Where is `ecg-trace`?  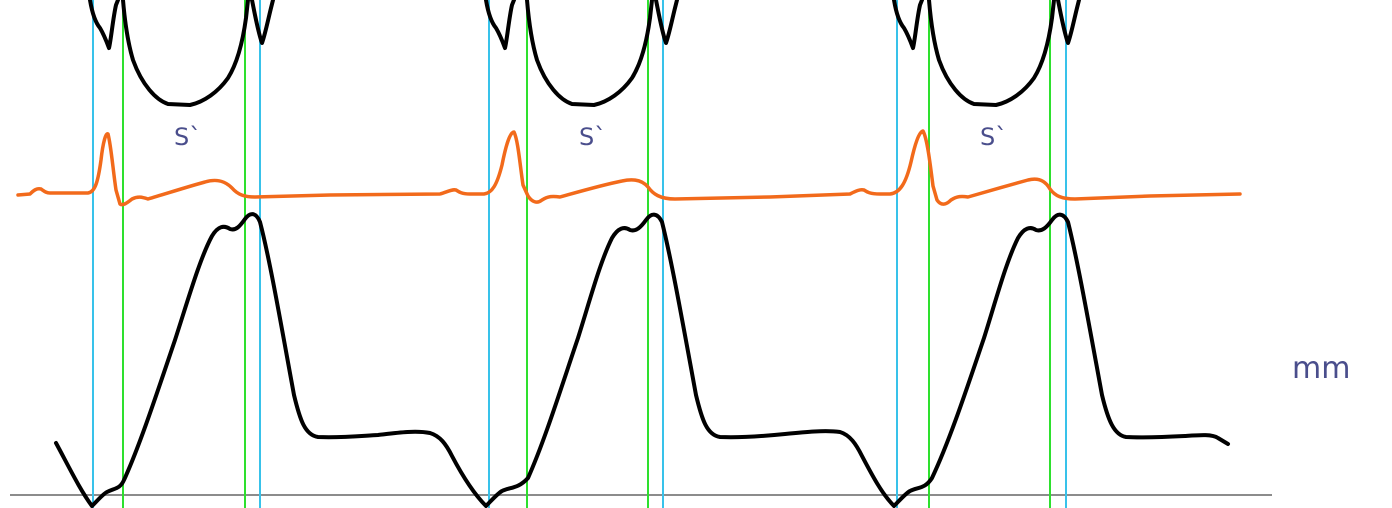
ecg-trace is located at coordinates (629, 168).